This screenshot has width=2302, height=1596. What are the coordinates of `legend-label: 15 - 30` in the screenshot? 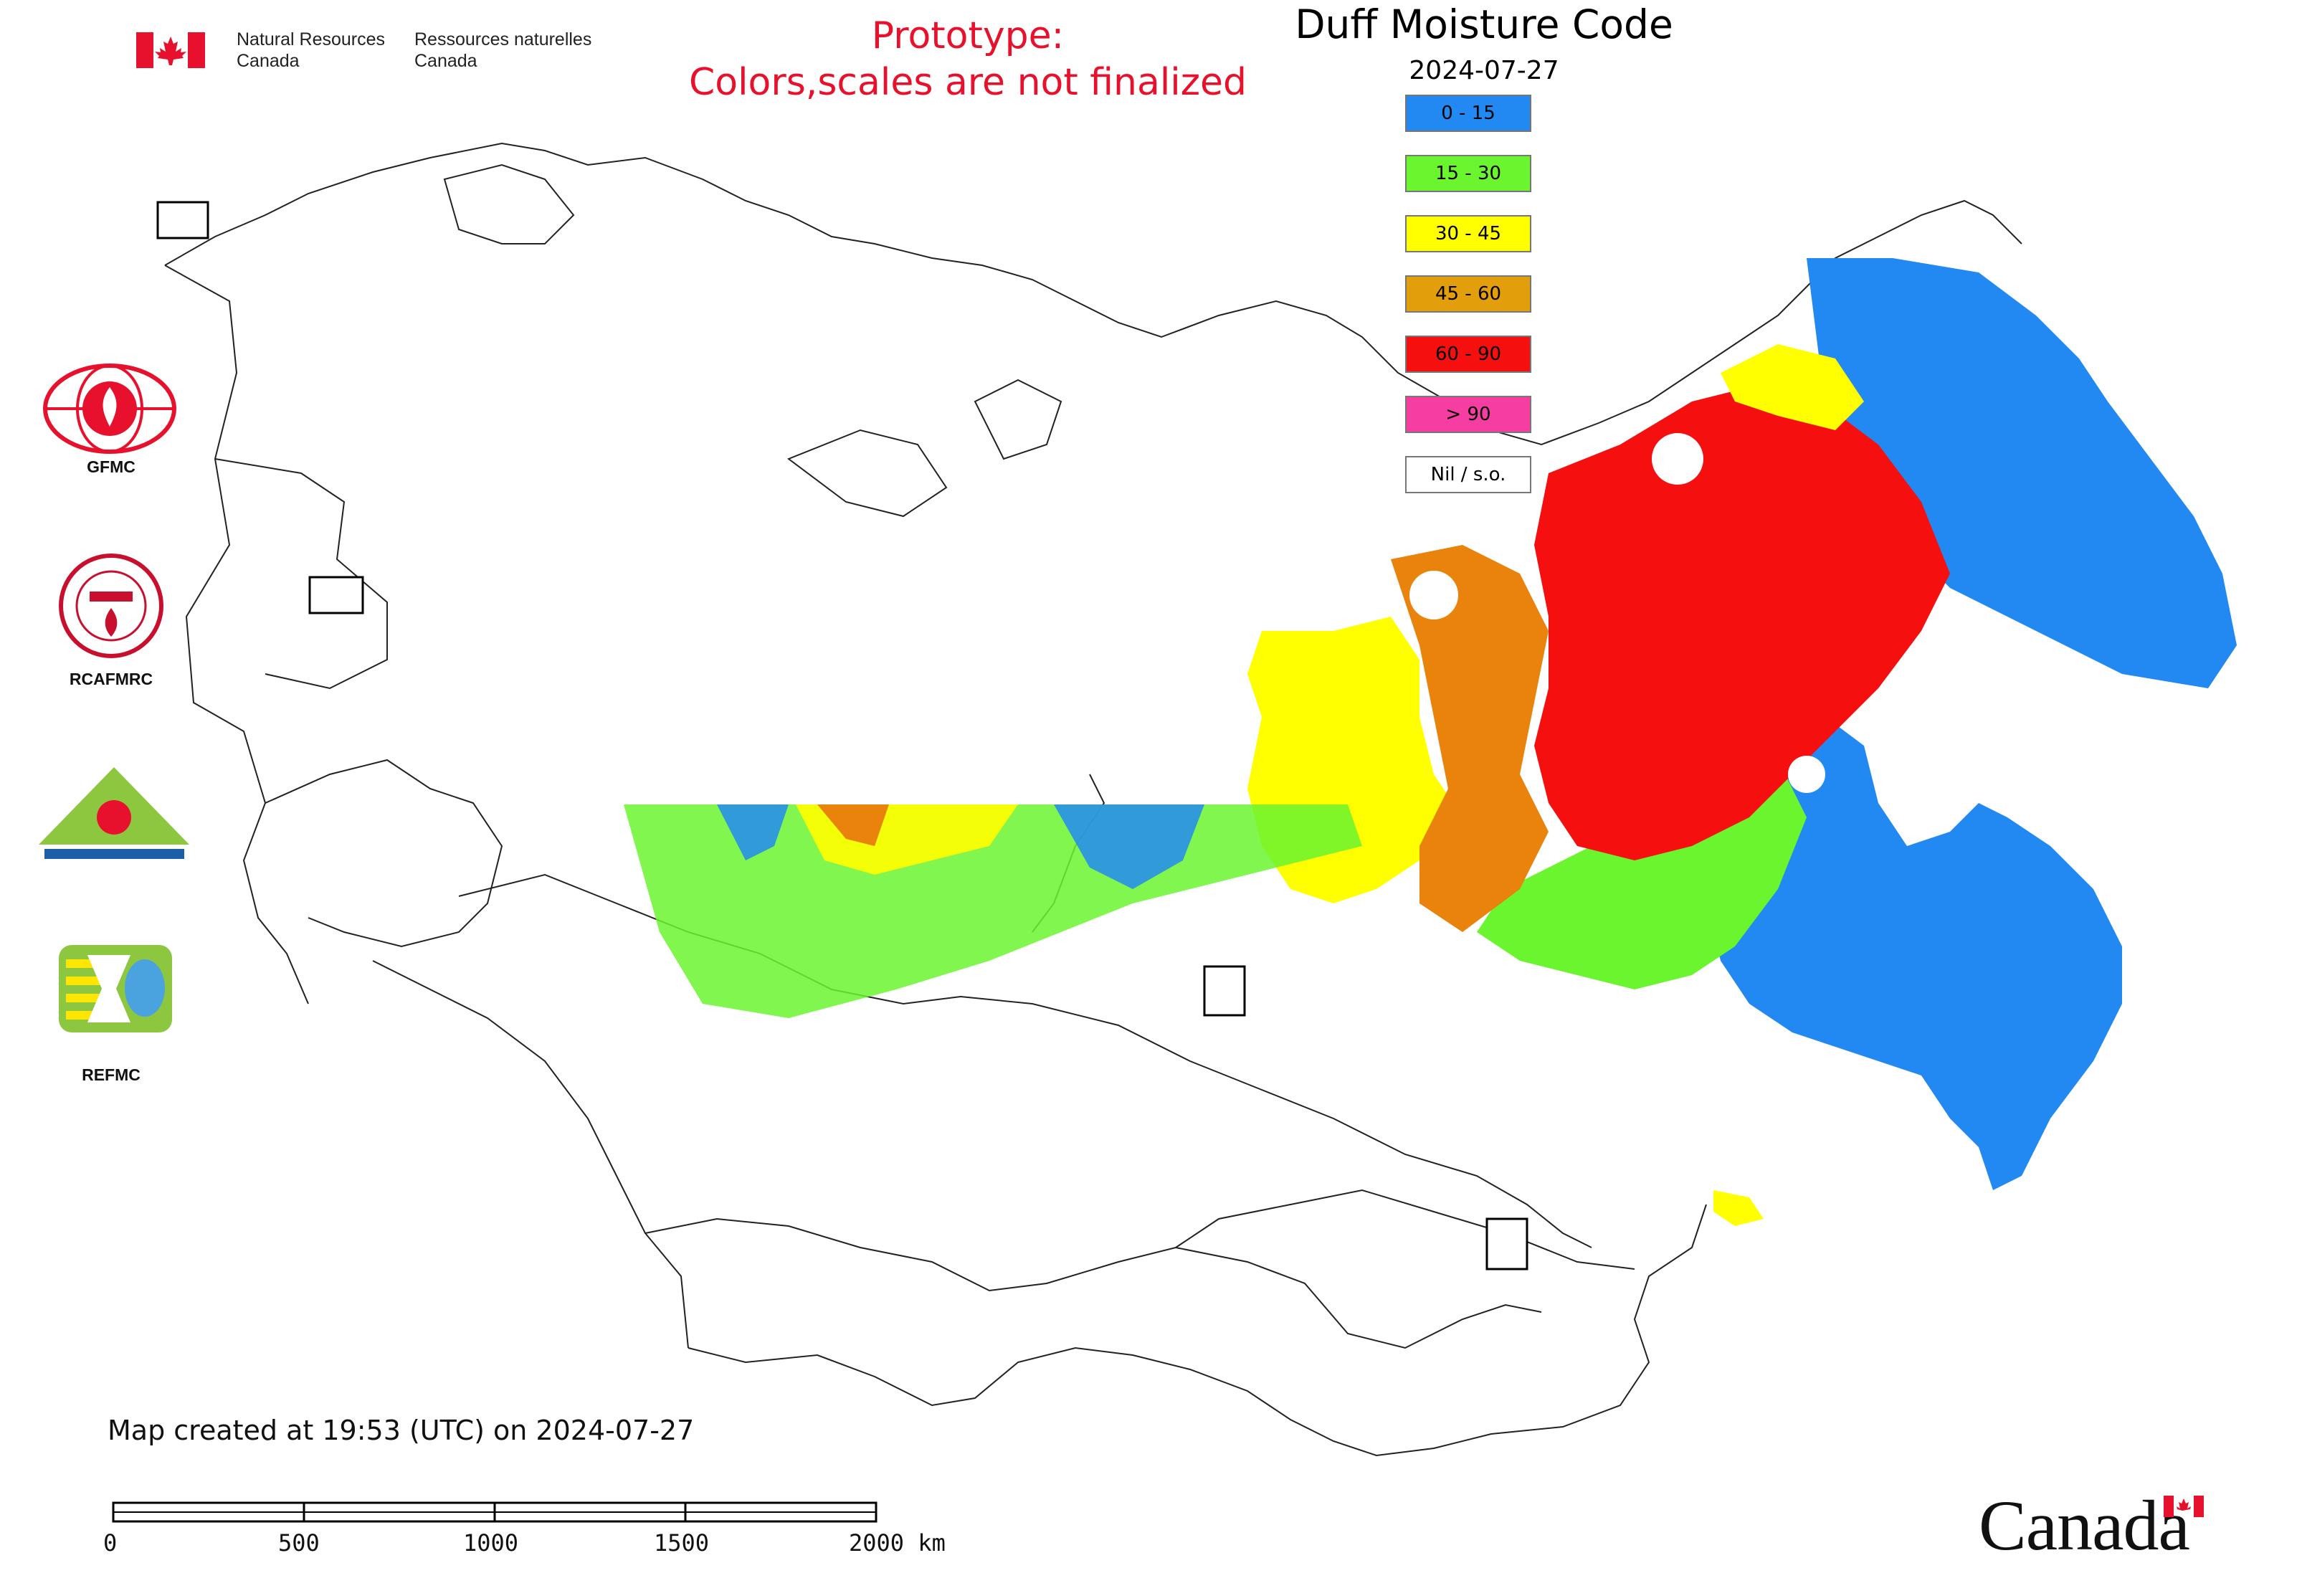 It's located at (1468, 173).